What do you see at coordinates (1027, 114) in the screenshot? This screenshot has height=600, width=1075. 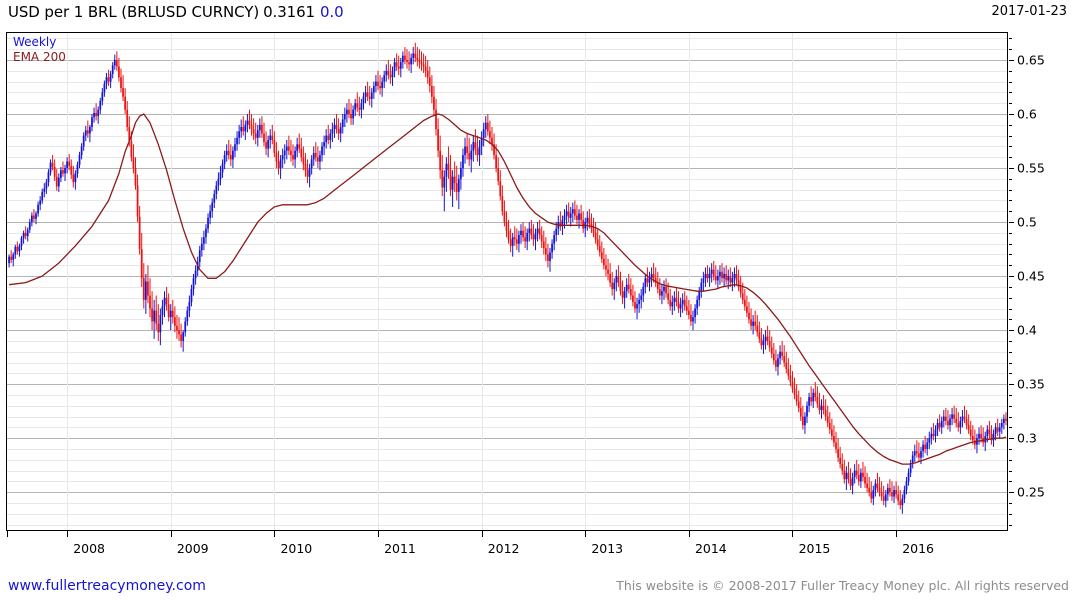 I see `y-tick-label: 0.6` at bounding box center [1027, 114].